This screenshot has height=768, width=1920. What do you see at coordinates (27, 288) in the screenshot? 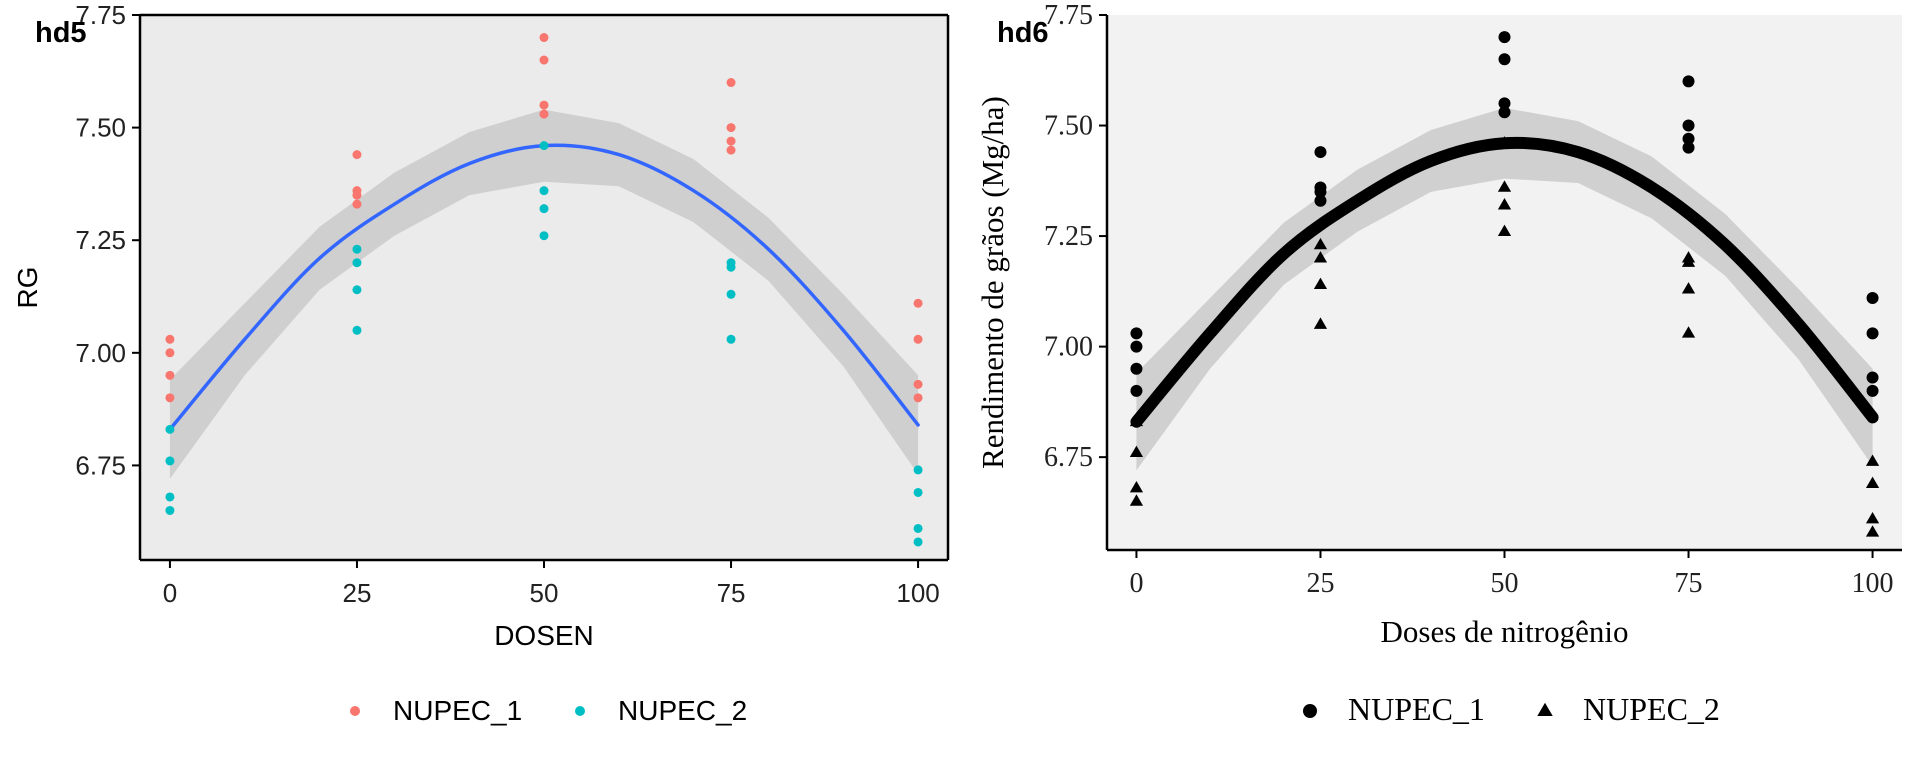
I see `y-axis-label: RG` at bounding box center [27, 288].